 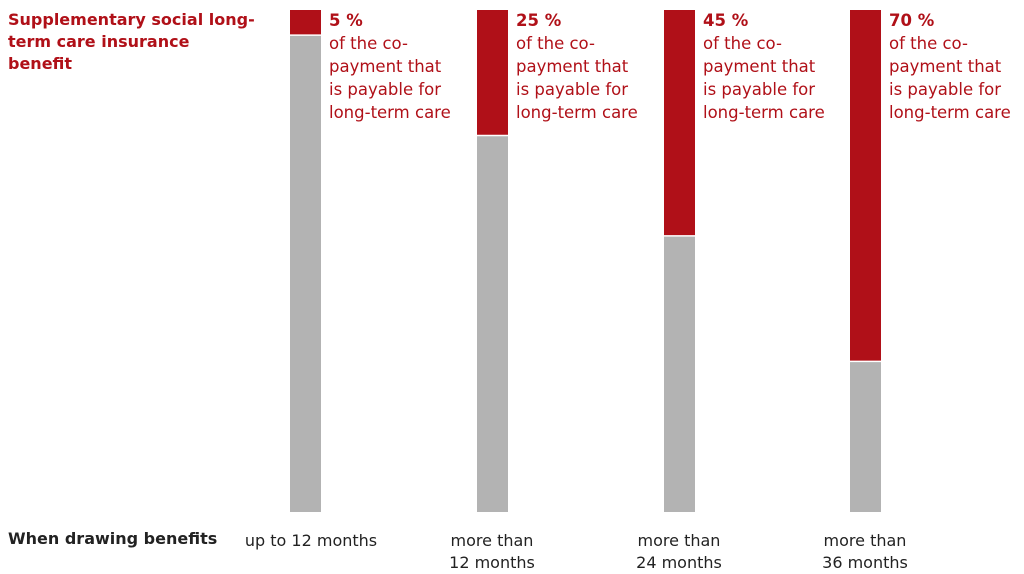 I want to click on x-tick-label-4: more than 36 months, so click(x=865, y=551).